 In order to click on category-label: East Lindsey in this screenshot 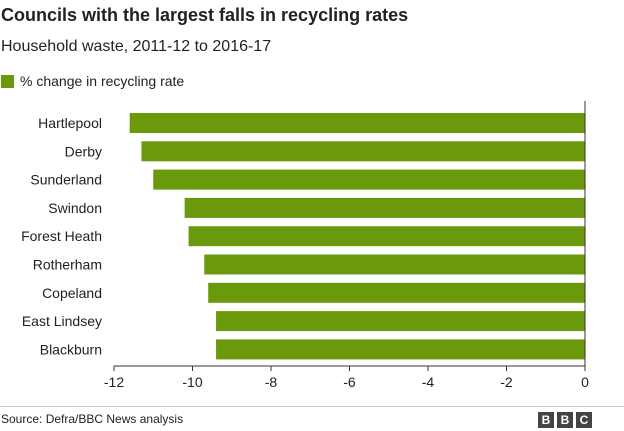, I will do `click(62, 321)`.